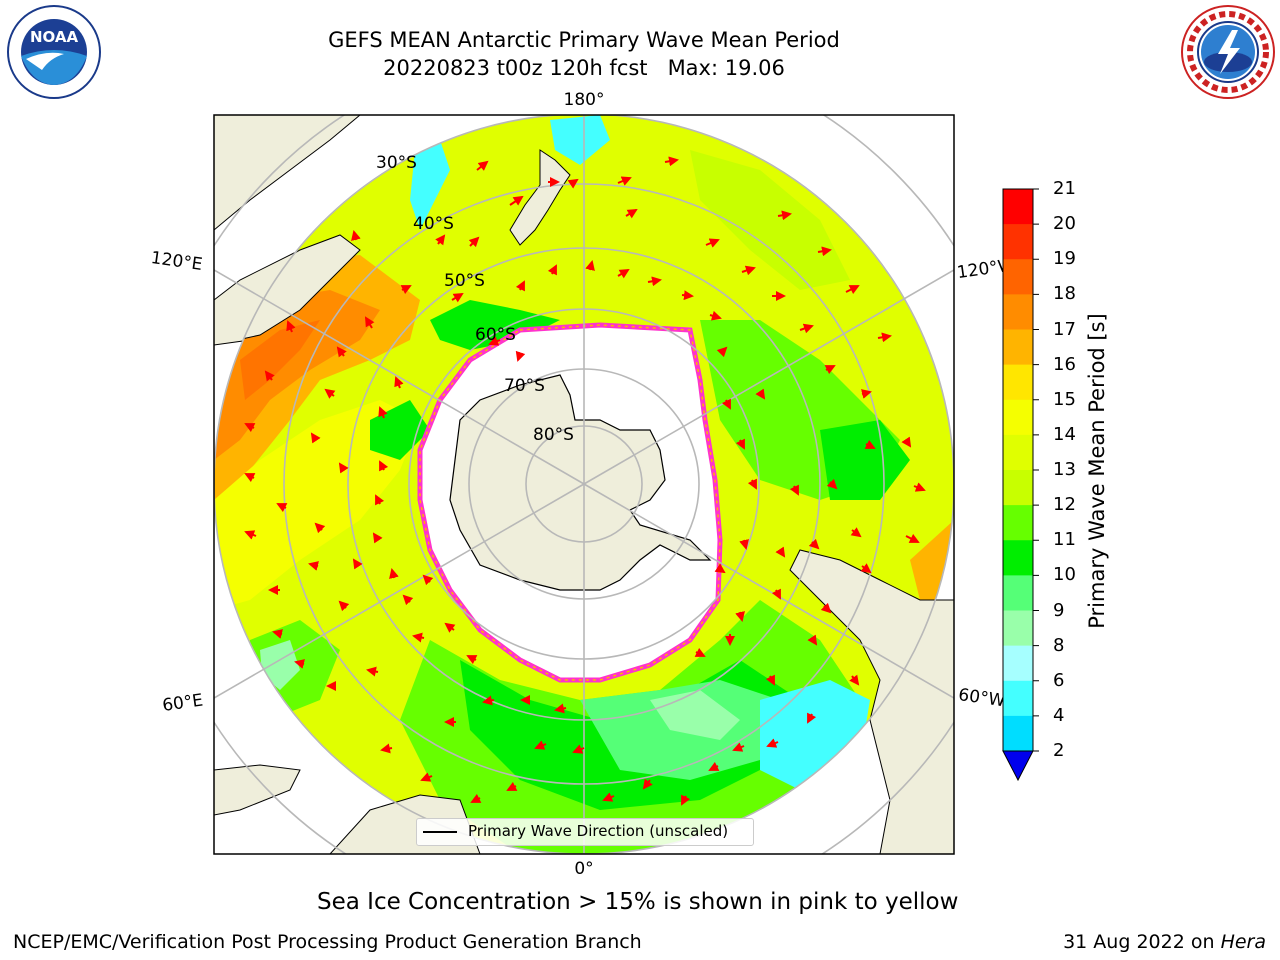 This screenshot has height=960, width=1280. I want to click on colorbar-tick-label: 17, so click(1064, 329).